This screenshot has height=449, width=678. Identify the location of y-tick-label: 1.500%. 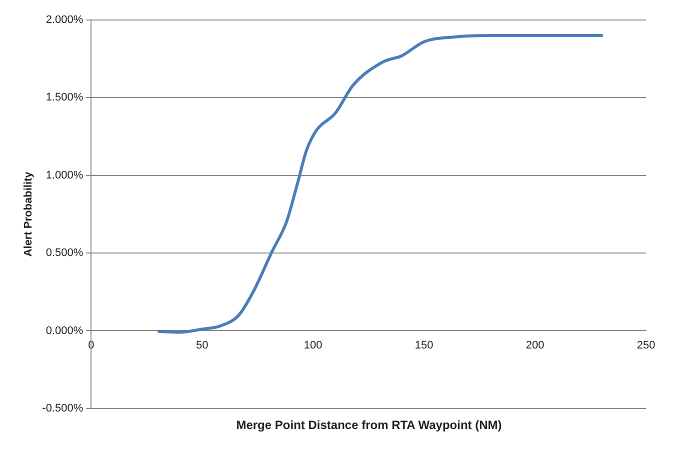
(65, 98).